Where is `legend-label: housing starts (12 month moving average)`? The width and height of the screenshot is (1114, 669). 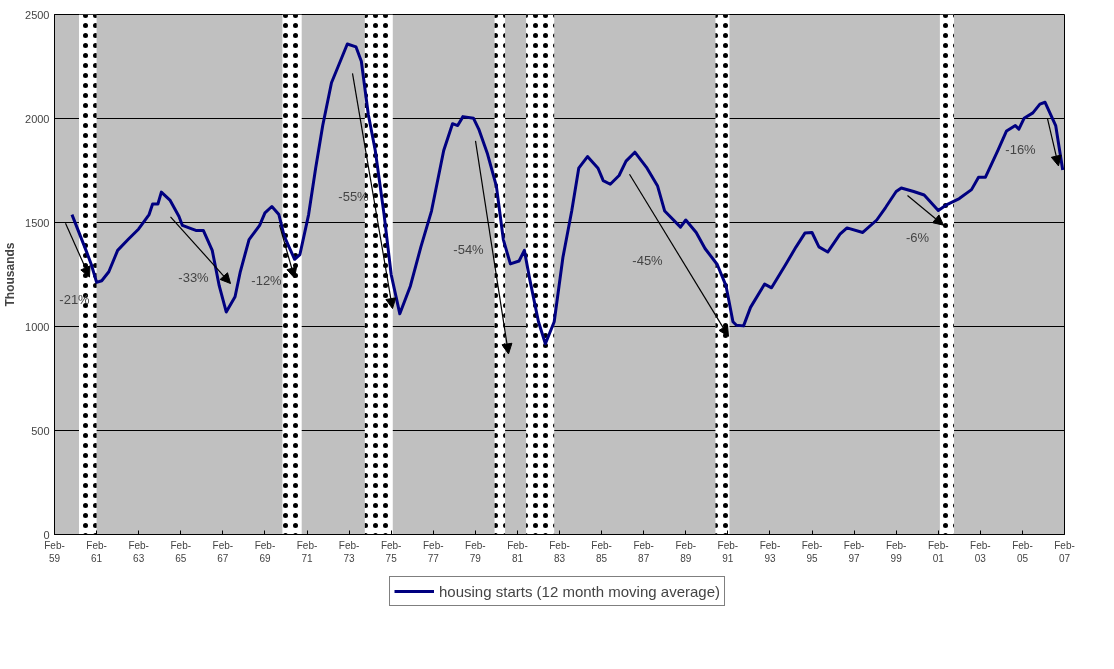
legend-label: housing starts (12 month moving average) is located at coordinates (579, 591).